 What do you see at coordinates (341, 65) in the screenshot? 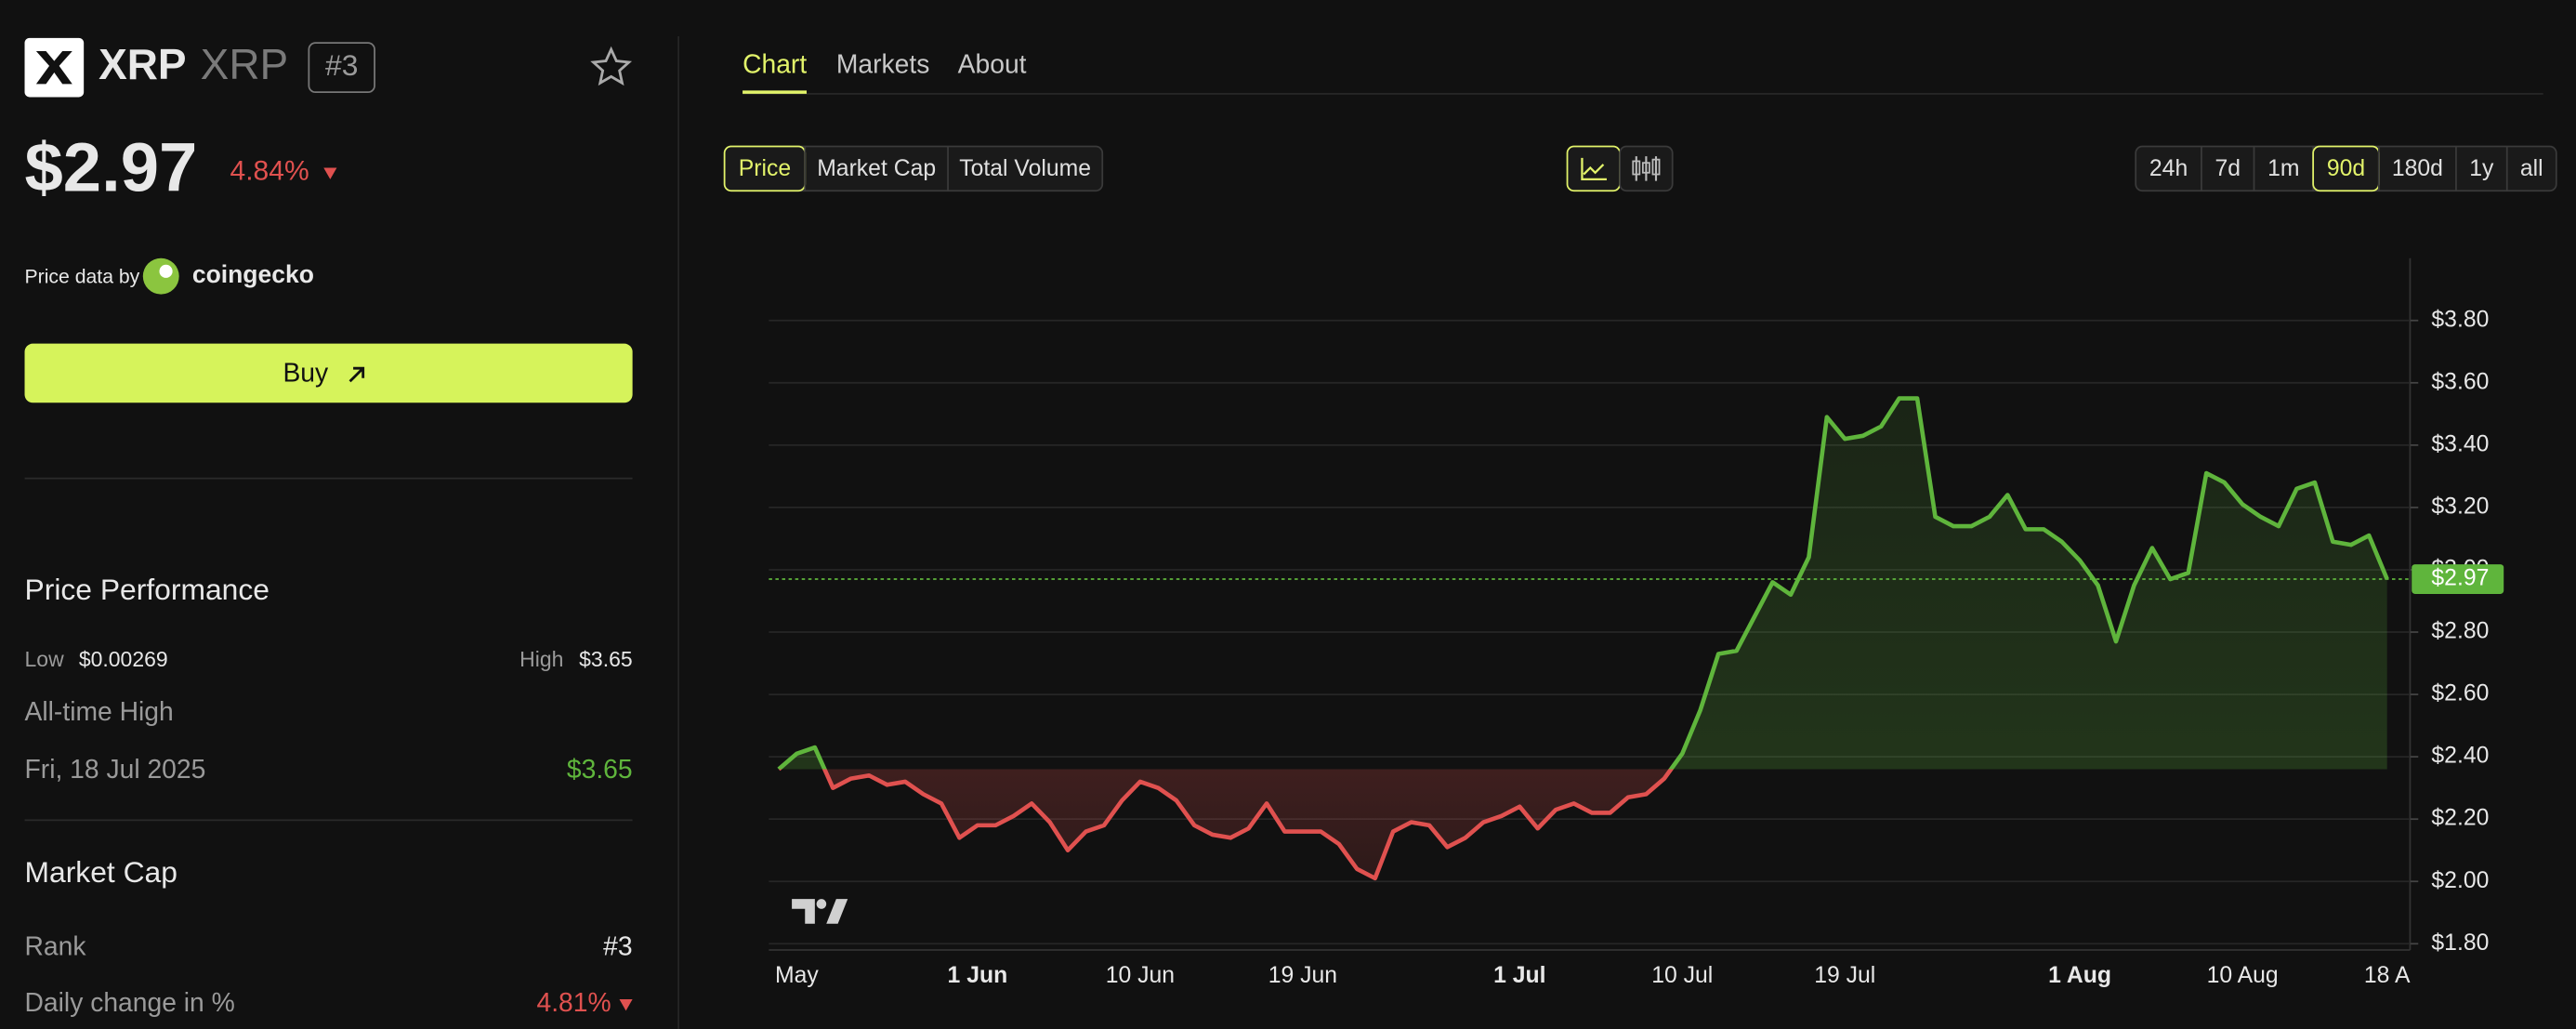
I see `rank-text: #3` at bounding box center [341, 65].